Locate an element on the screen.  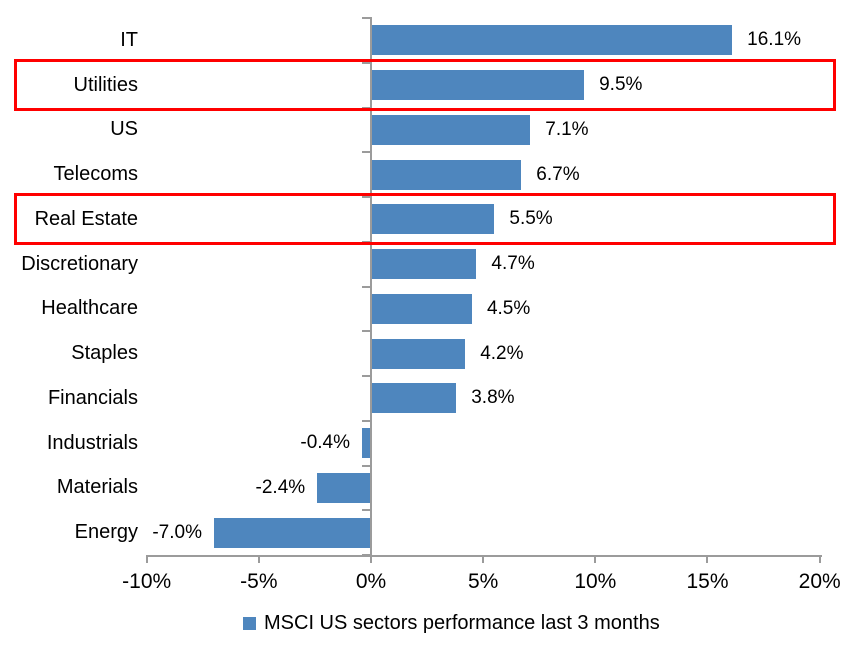
category-label: Staples is located at coordinates (104, 353).